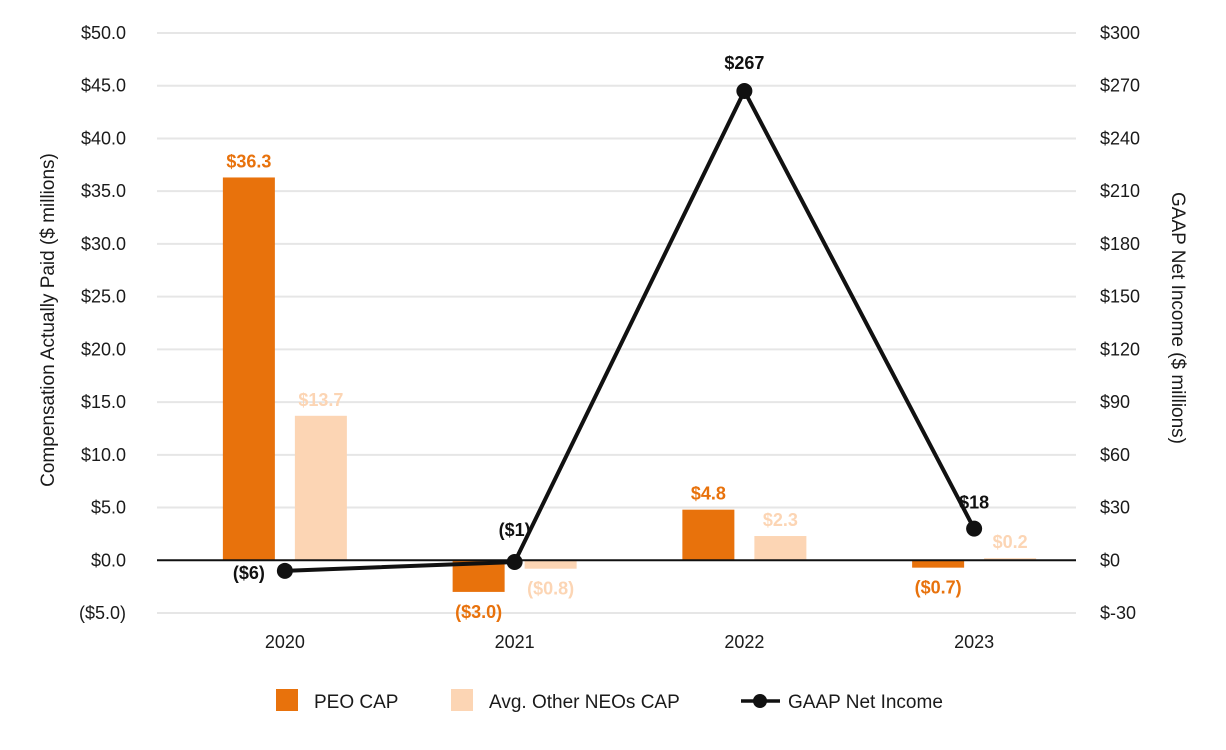 The height and width of the screenshot is (750, 1226). I want to click on bar-avg-other-neos-cap-2021, so click(550, 564).